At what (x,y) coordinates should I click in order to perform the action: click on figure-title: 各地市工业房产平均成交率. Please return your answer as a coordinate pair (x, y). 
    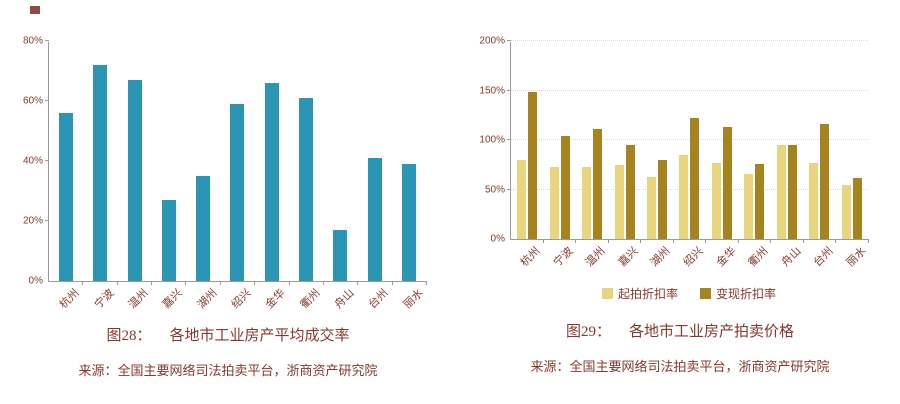
    Looking at the image, I should click on (259, 336).